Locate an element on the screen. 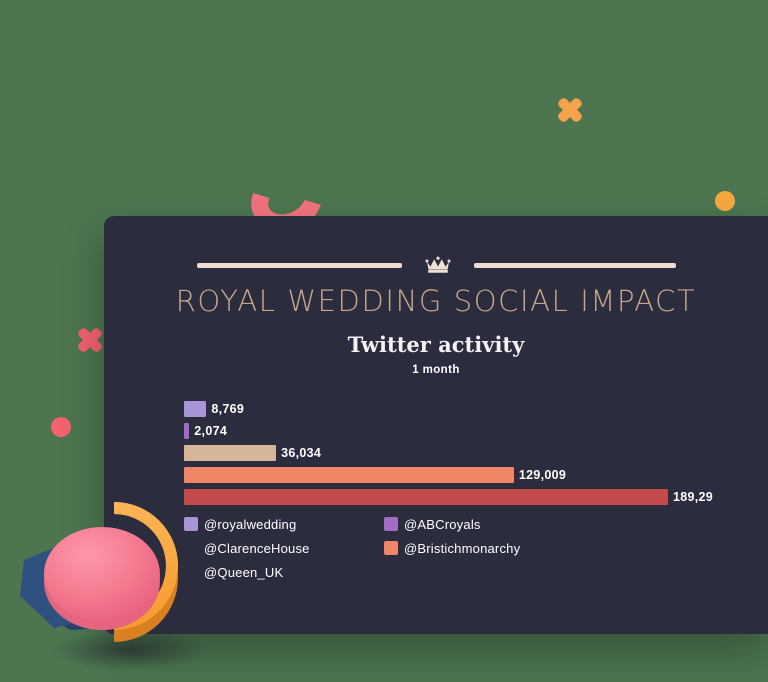  orange-dot-icon is located at coordinates (725, 201).